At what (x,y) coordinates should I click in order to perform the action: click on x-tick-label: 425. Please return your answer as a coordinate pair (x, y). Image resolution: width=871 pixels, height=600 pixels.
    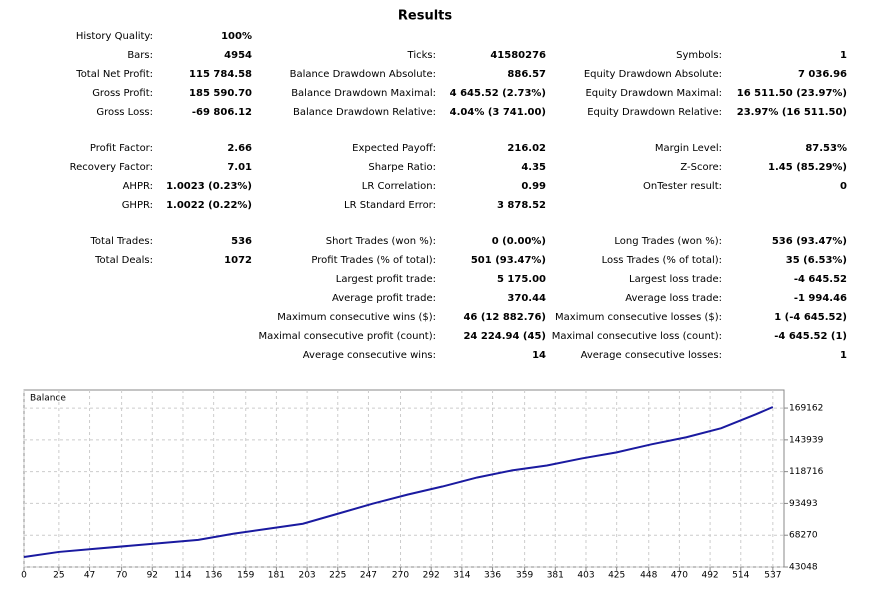
    Looking at the image, I should click on (616, 576).